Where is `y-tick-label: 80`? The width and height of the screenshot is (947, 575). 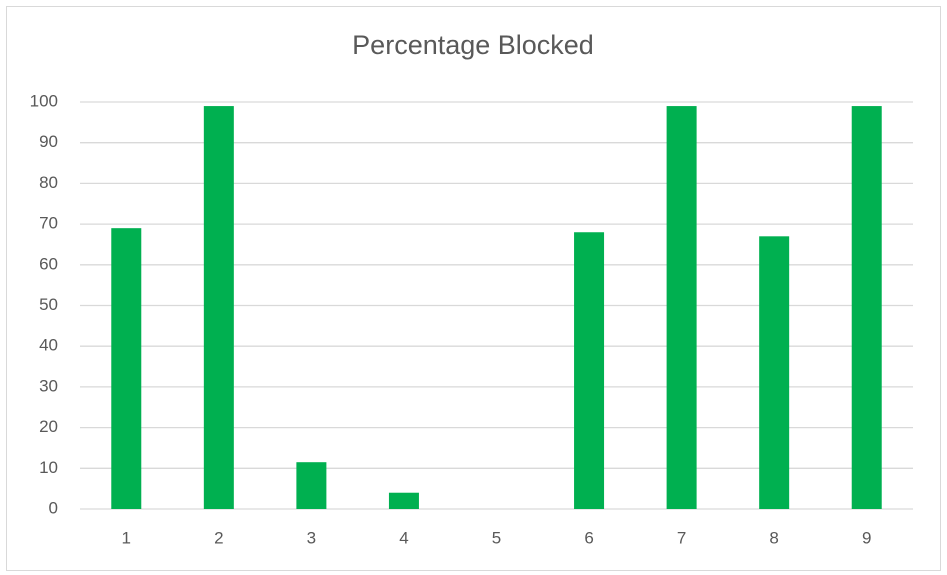 y-tick-label: 80 is located at coordinates (48, 182).